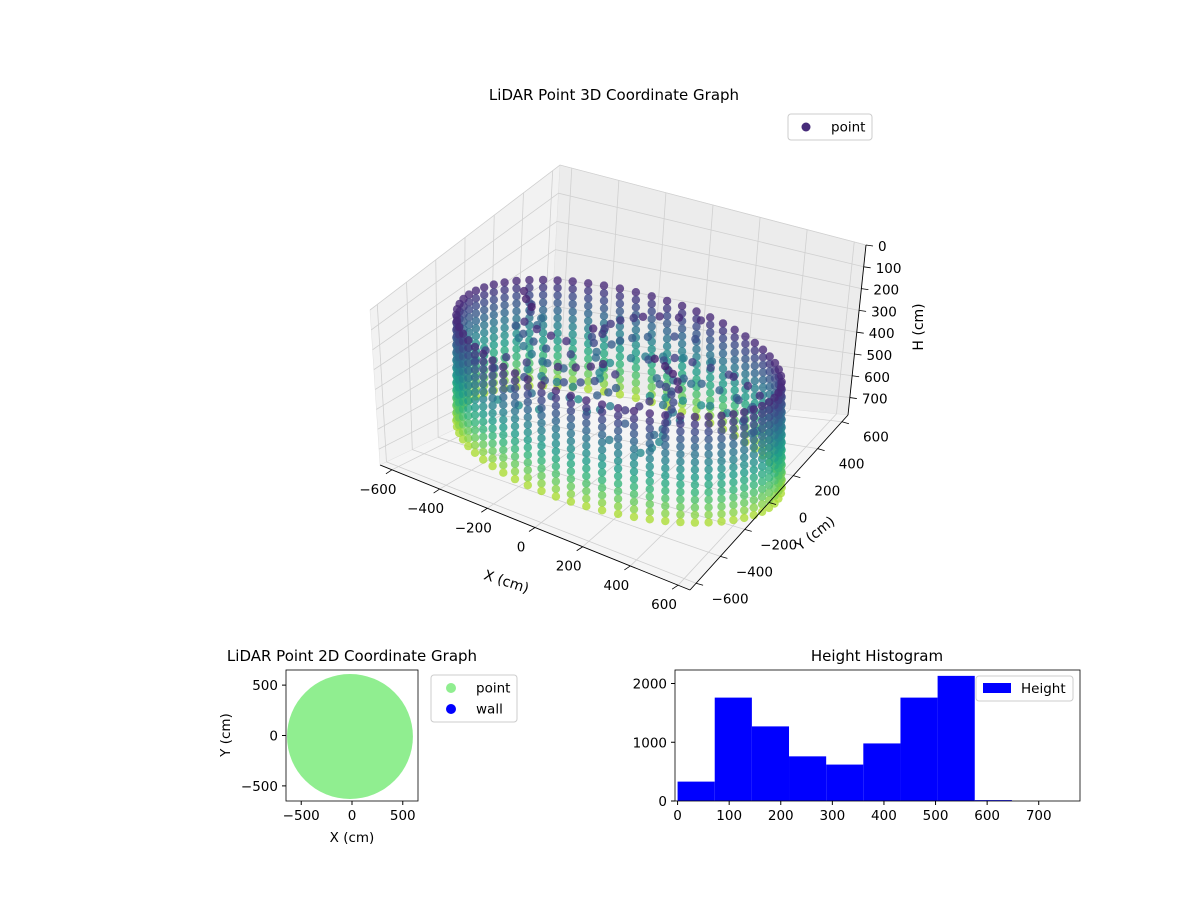 This screenshot has height=900, width=1200. What do you see at coordinates (566, 277) in the screenshot?
I see `grid-line-x` at bounding box center [566, 277].